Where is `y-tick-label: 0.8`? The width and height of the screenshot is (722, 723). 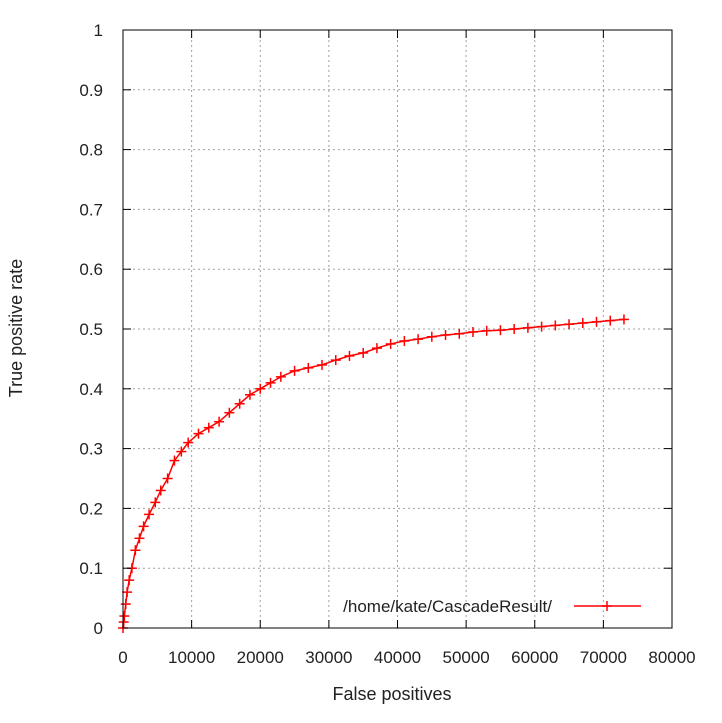
y-tick-label: 0.8 is located at coordinates (91, 150).